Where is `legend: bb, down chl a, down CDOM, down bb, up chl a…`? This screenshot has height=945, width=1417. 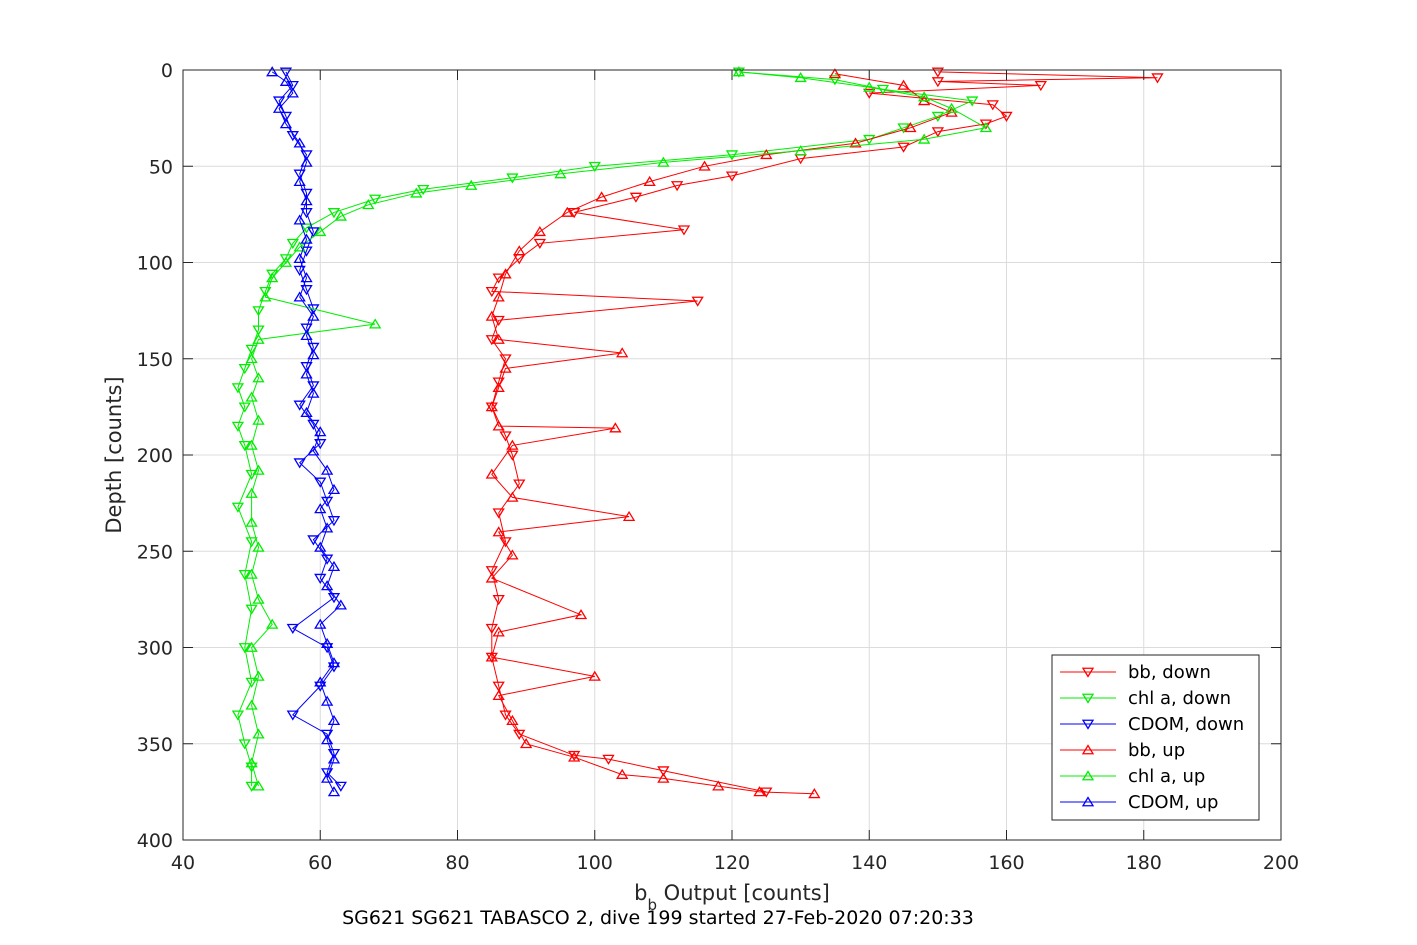 legend: bb, down chl a, down CDOM, down bb, up chl a… is located at coordinates (1155, 737).